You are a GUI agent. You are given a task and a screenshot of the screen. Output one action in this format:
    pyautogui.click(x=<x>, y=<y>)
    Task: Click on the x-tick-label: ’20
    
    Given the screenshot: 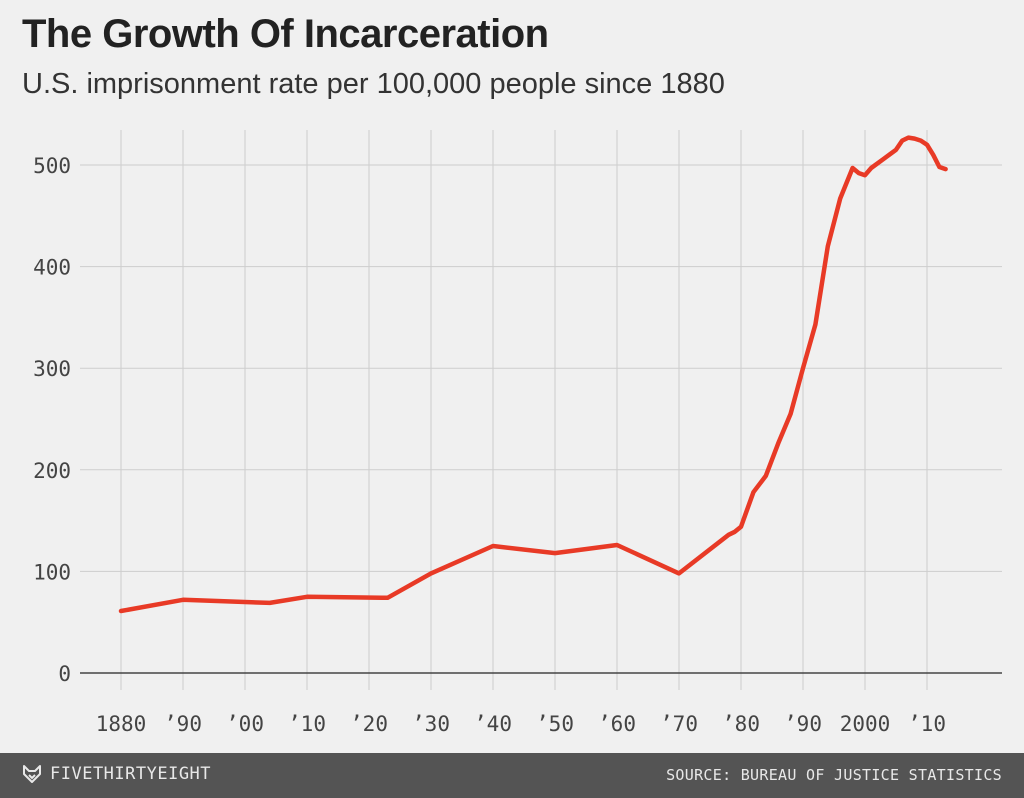 What is the action you would take?
    pyautogui.click(x=369, y=724)
    